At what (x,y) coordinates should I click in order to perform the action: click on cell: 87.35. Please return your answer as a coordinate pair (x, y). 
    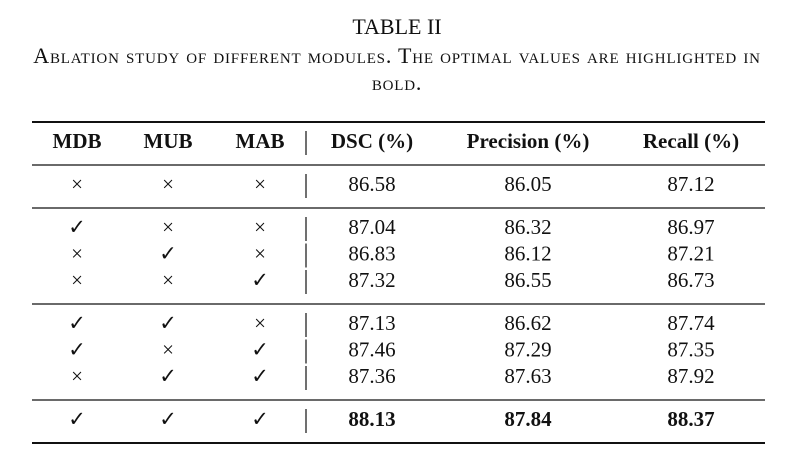
    Looking at the image, I should click on (690, 349).